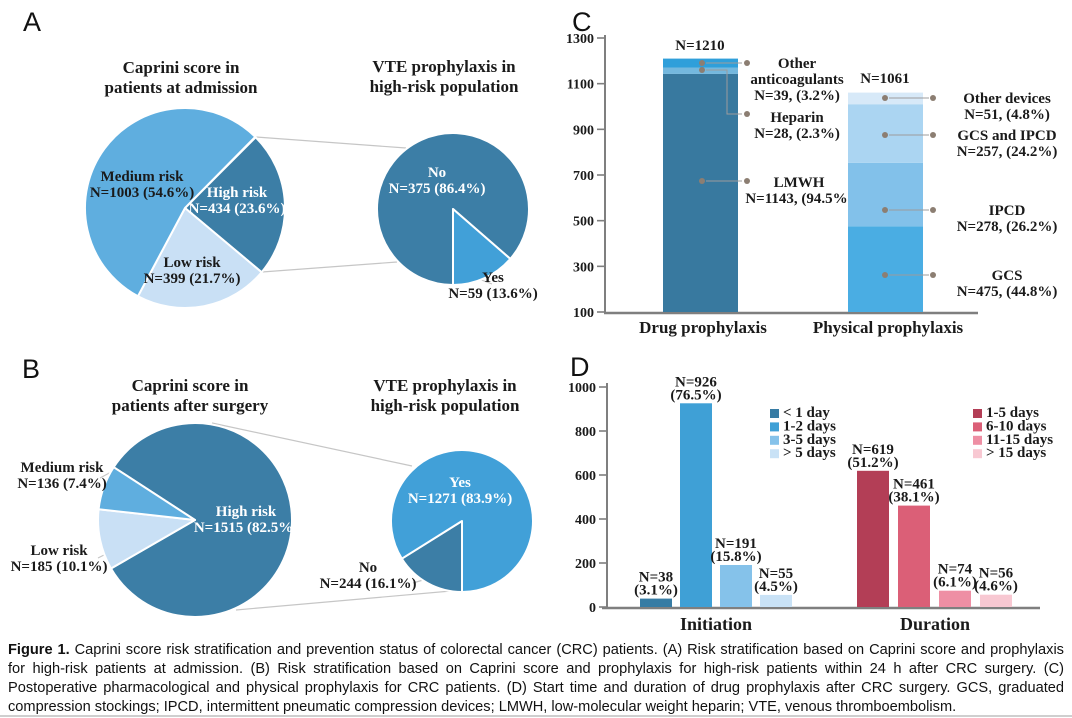 The width and height of the screenshot is (1072, 718). I want to click on slice-value-yes: N=1271 (83.9%), so click(460, 499).